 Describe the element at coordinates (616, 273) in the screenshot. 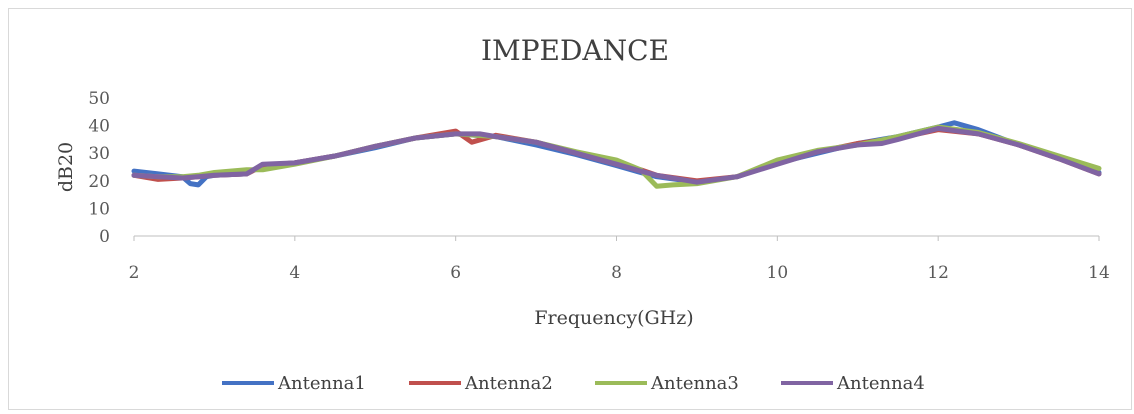

I see `x-tick-label: 8` at that location.